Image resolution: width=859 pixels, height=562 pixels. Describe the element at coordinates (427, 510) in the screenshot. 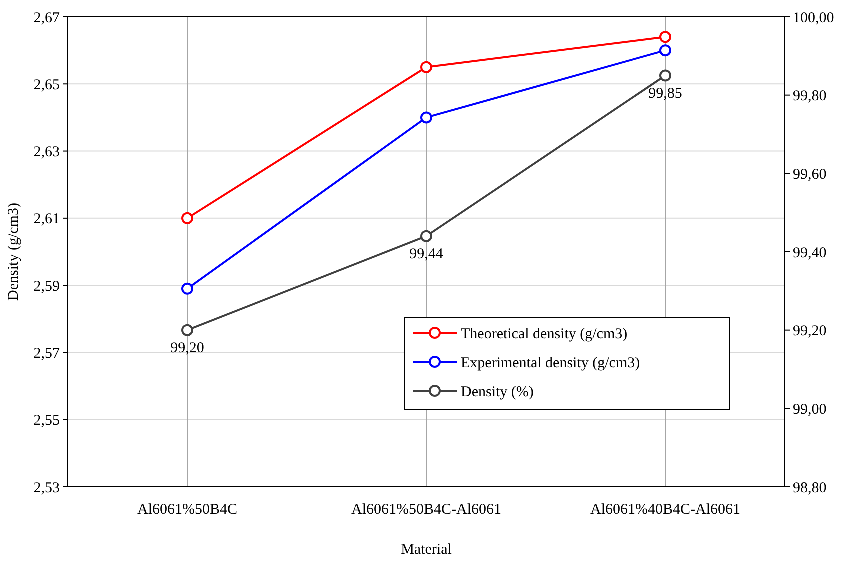

I see `x-tick-label: Al6061%50B4C-Al6061` at that location.